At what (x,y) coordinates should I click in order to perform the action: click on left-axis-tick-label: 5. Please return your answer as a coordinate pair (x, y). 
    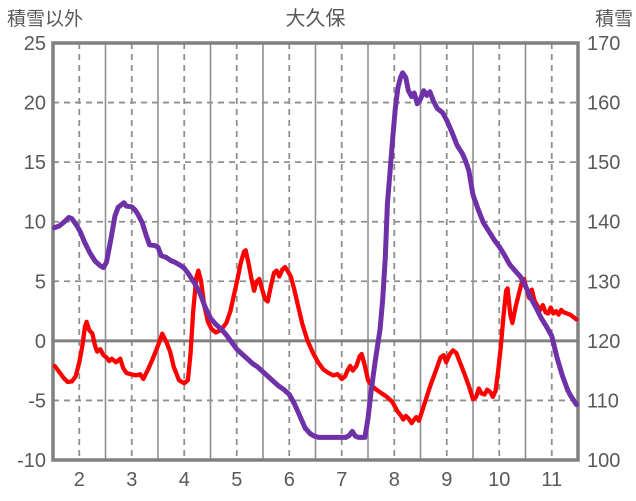
    Looking at the image, I should click on (40, 282).